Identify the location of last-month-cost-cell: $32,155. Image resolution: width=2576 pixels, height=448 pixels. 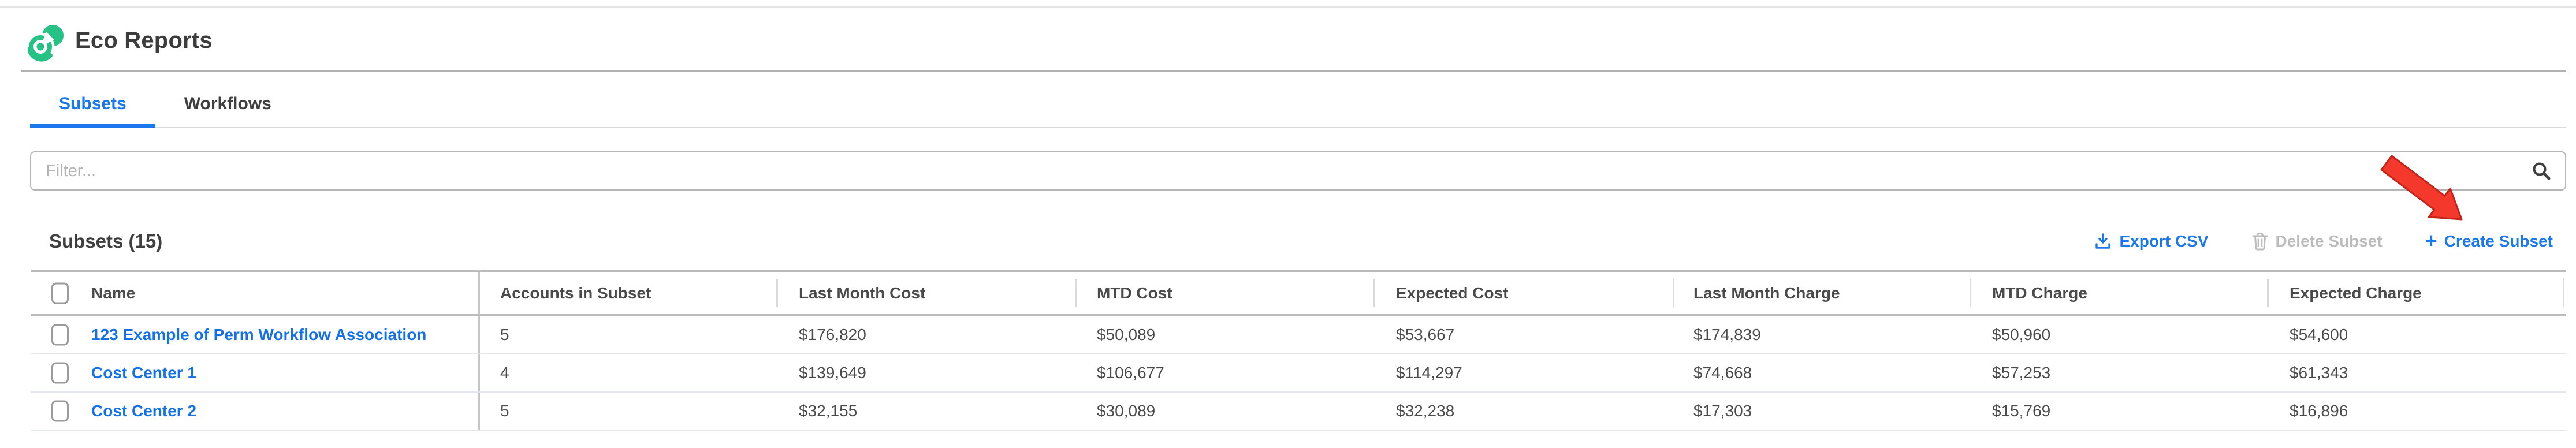
(829, 411).